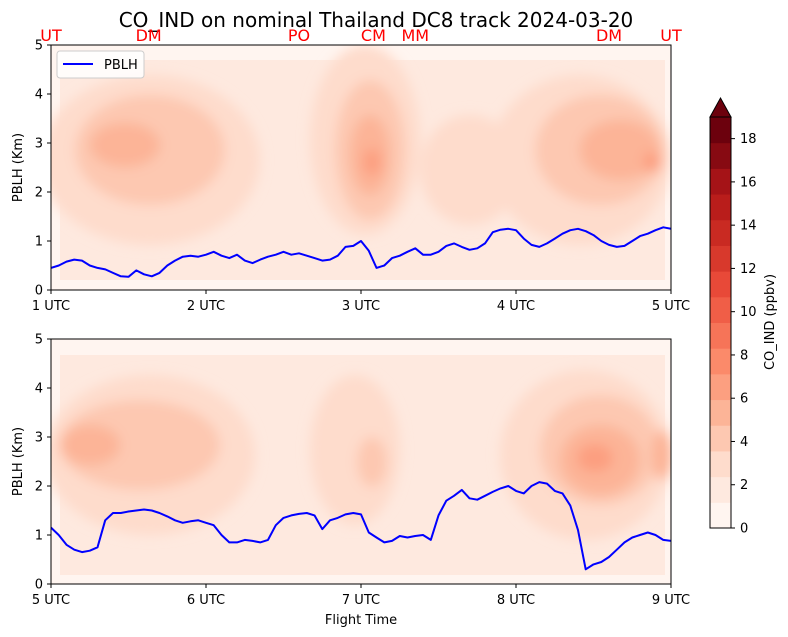  I want to click on panel-2-y-ticks: 0 1 2 3 4 5, so click(43, 463).